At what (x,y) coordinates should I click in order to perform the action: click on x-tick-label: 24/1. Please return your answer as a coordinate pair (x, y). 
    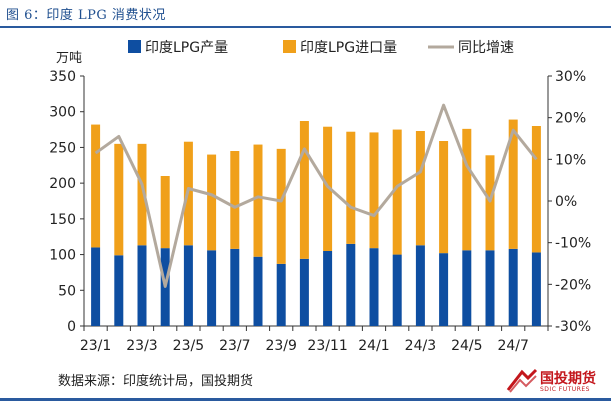
    Looking at the image, I should click on (373, 346).